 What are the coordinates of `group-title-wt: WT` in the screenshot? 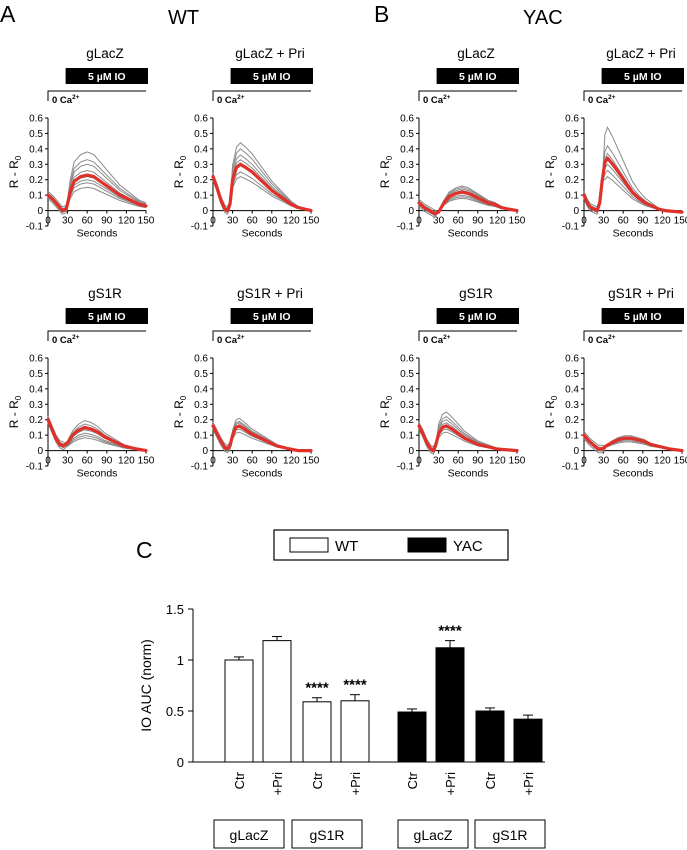 It's located at (183, 18).